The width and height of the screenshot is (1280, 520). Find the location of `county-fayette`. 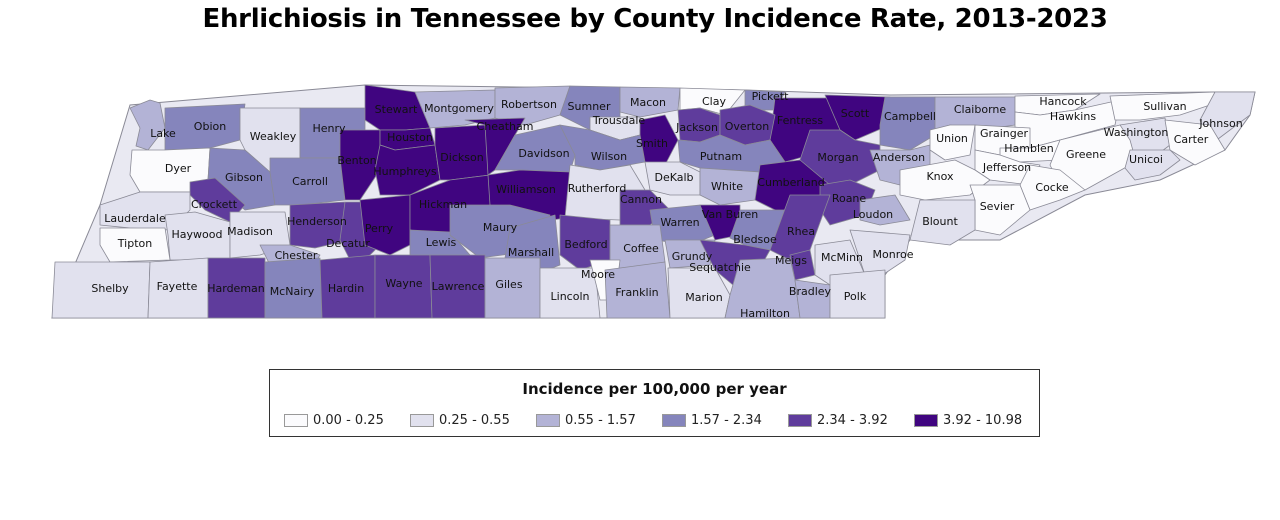

county-fayette is located at coordinates (178, 288).